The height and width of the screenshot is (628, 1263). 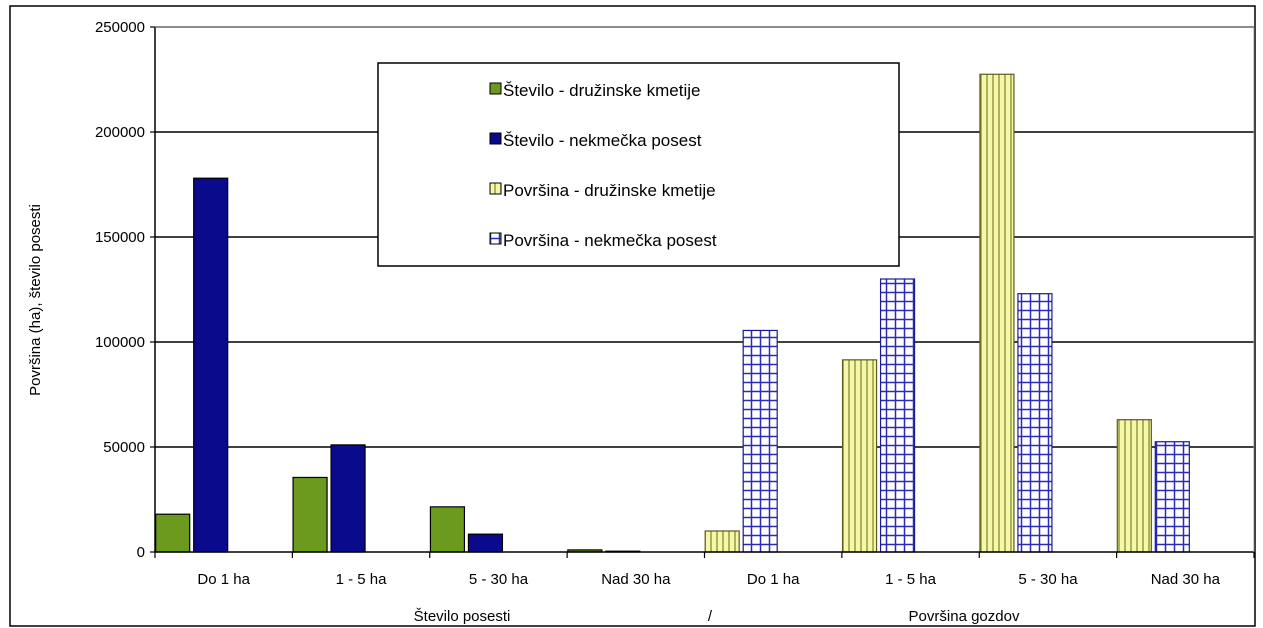 What do you see at coordinates (120, 237) in the screenshot?
I see `y-tick-label: 150000` at bounding box center [120, 237].